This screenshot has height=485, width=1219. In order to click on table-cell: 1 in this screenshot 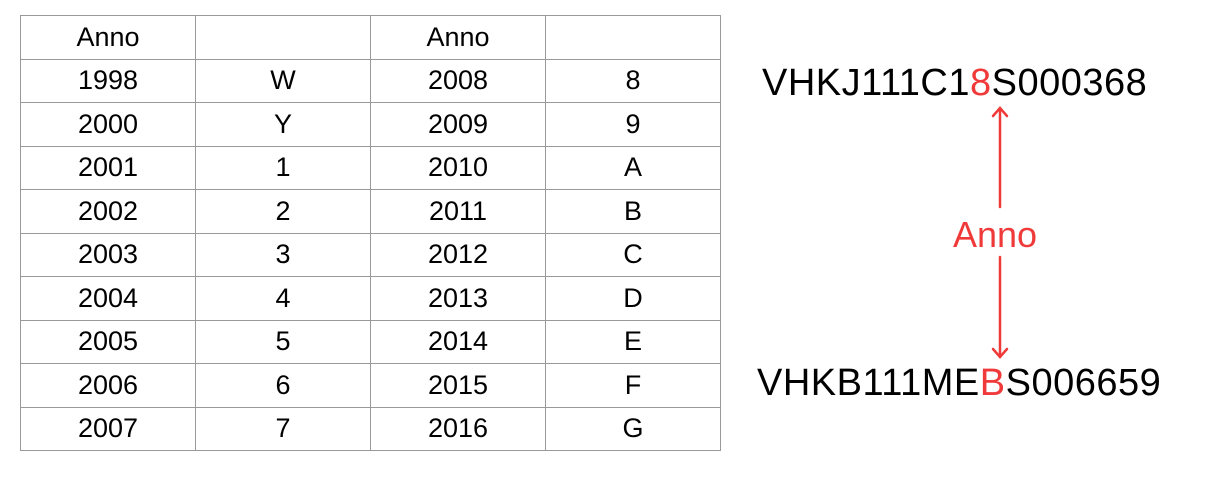, I will do `click(283, 167)`.